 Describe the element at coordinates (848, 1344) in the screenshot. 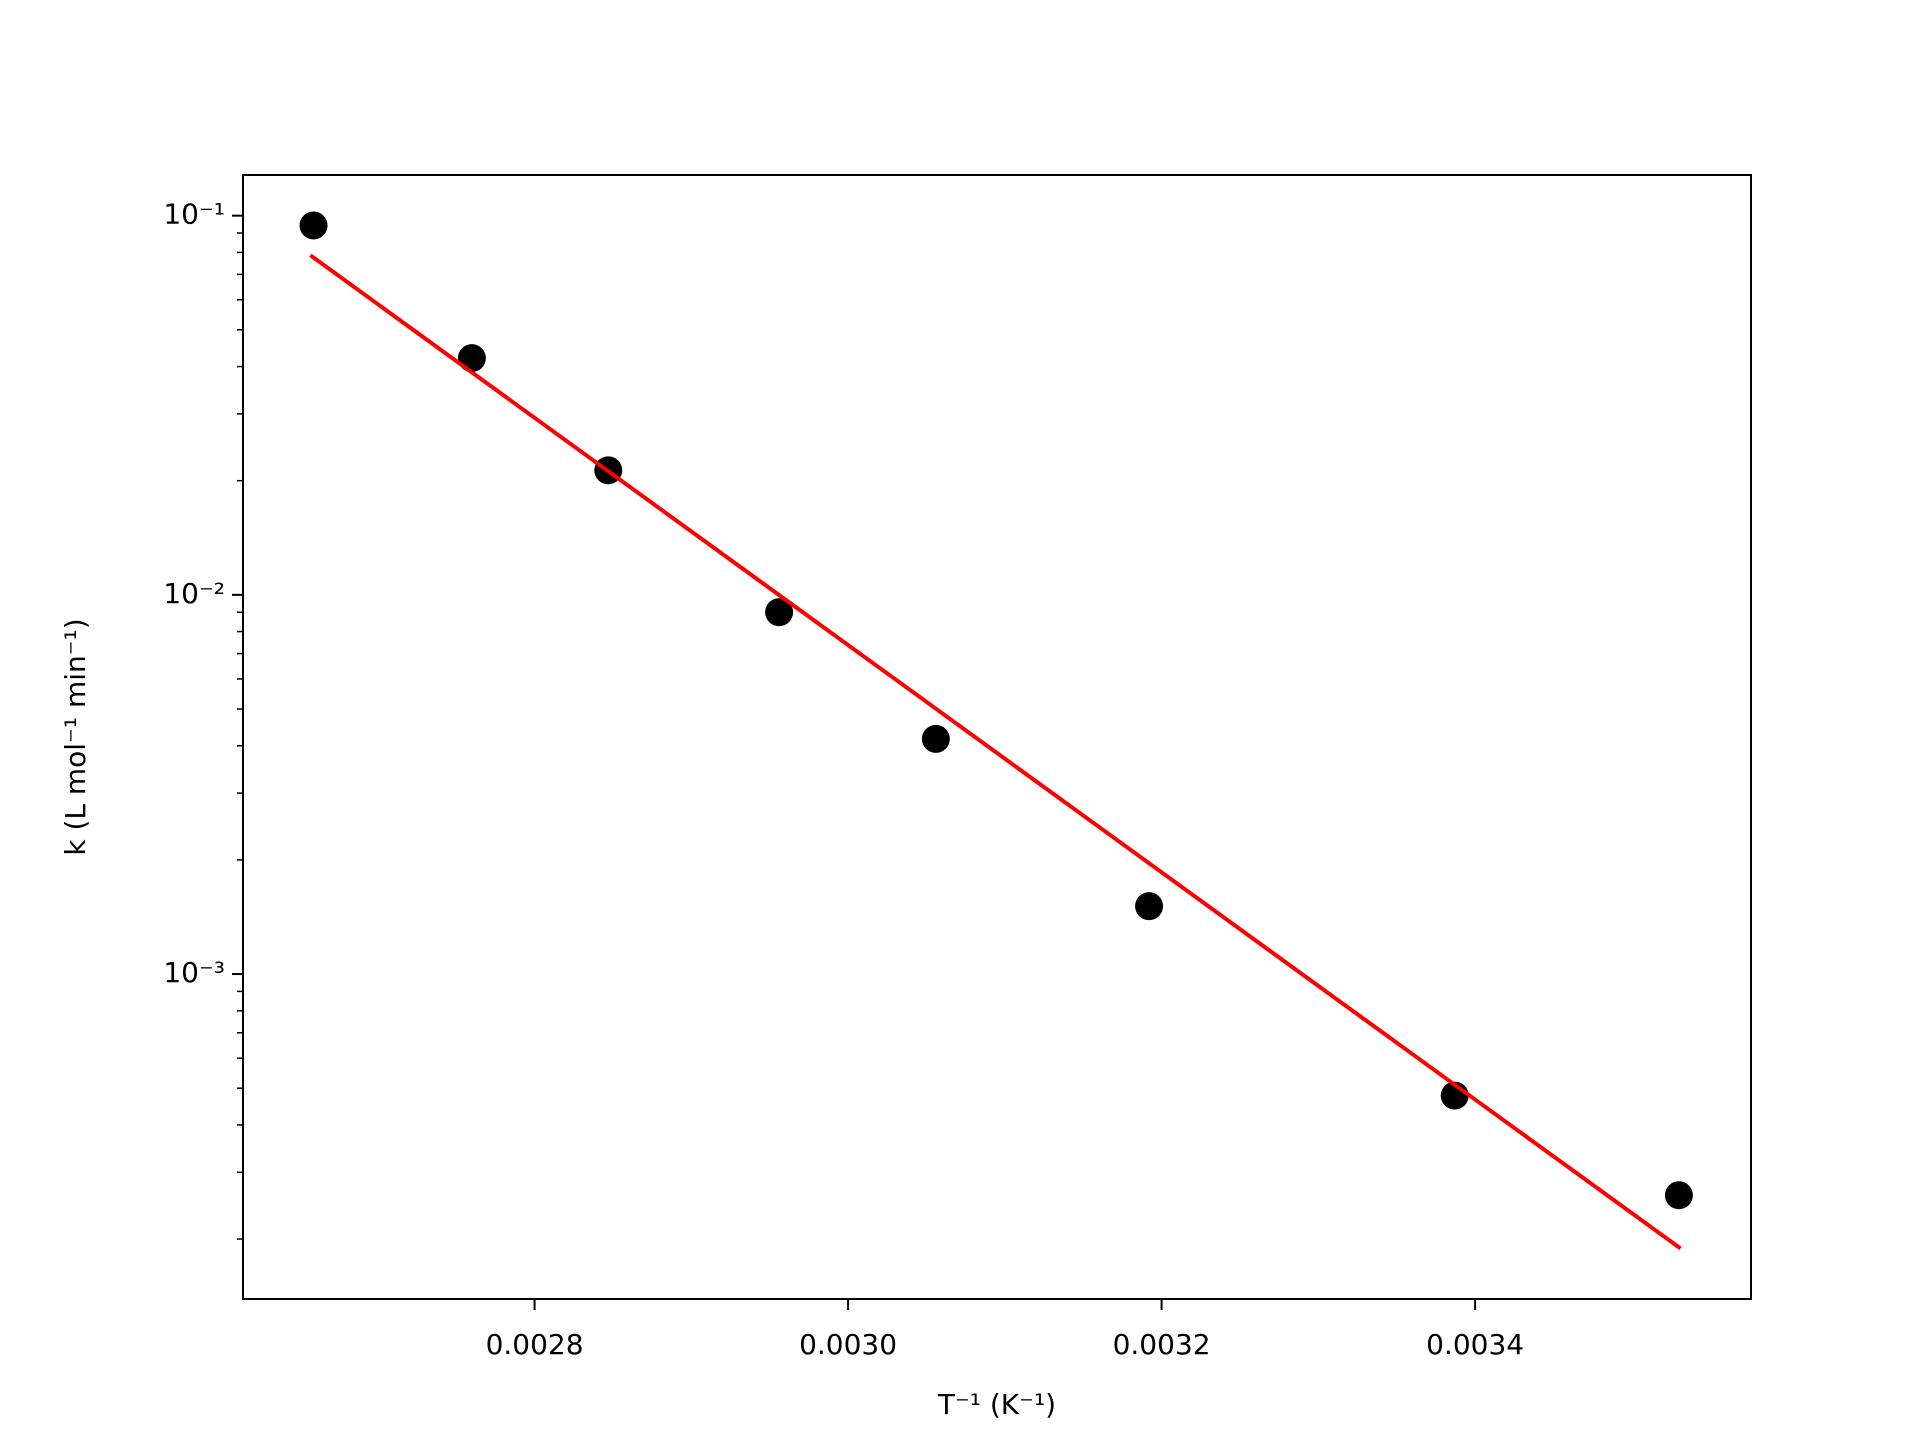

I see `x-tick-label: 0.0030` at that location.